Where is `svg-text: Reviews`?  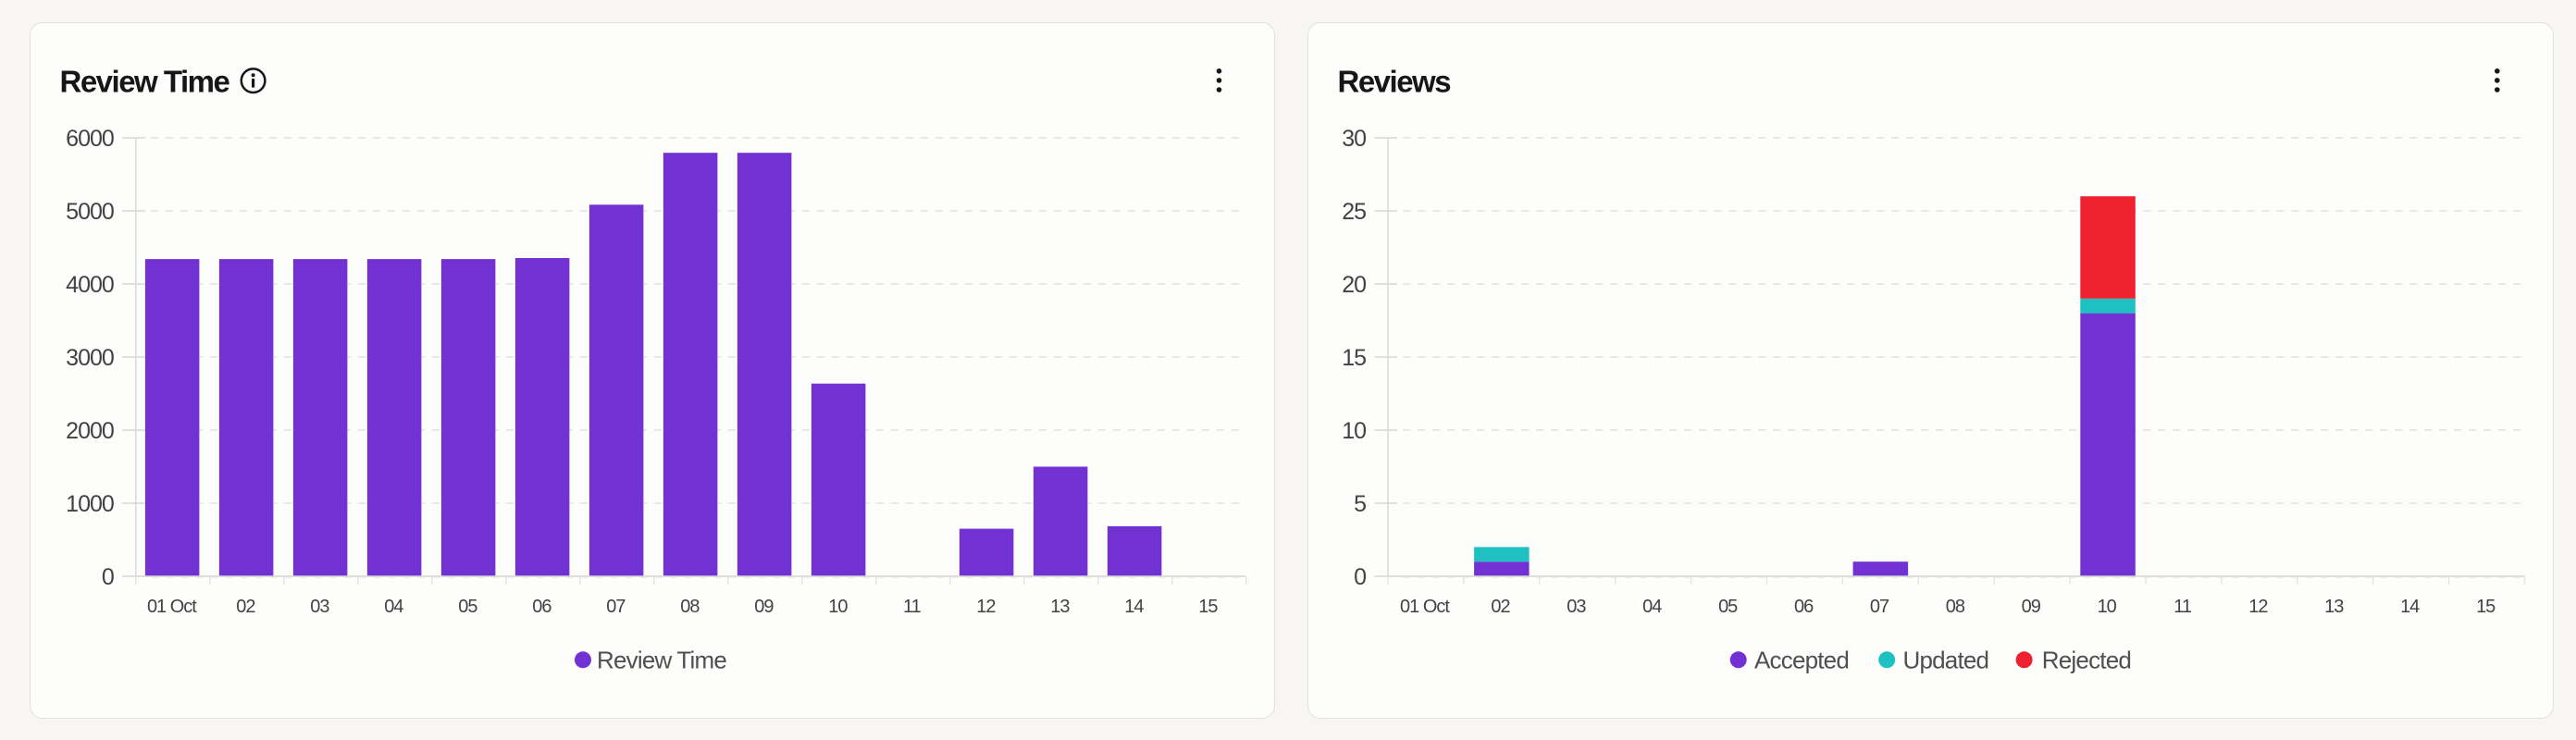
svg-text: Reviews is located at coordinates (1394, 82).